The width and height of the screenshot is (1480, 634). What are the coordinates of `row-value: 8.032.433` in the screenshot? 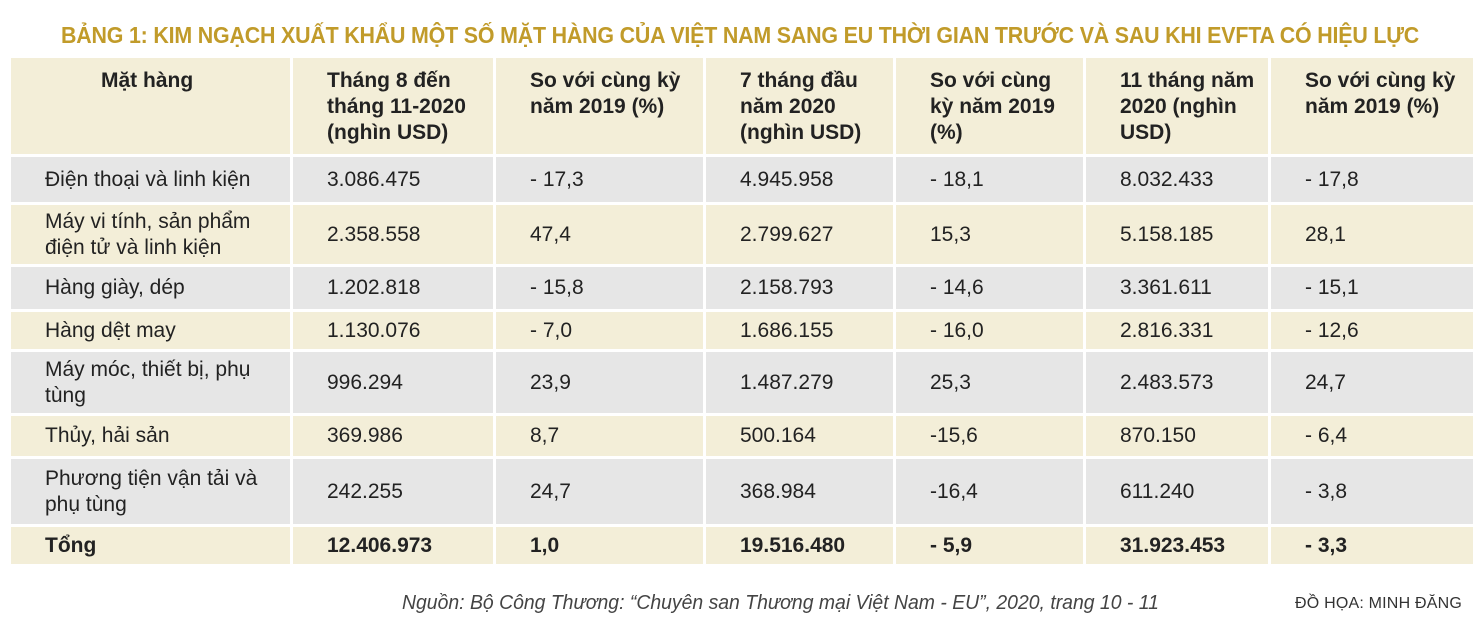 It's located at (1178, 181).